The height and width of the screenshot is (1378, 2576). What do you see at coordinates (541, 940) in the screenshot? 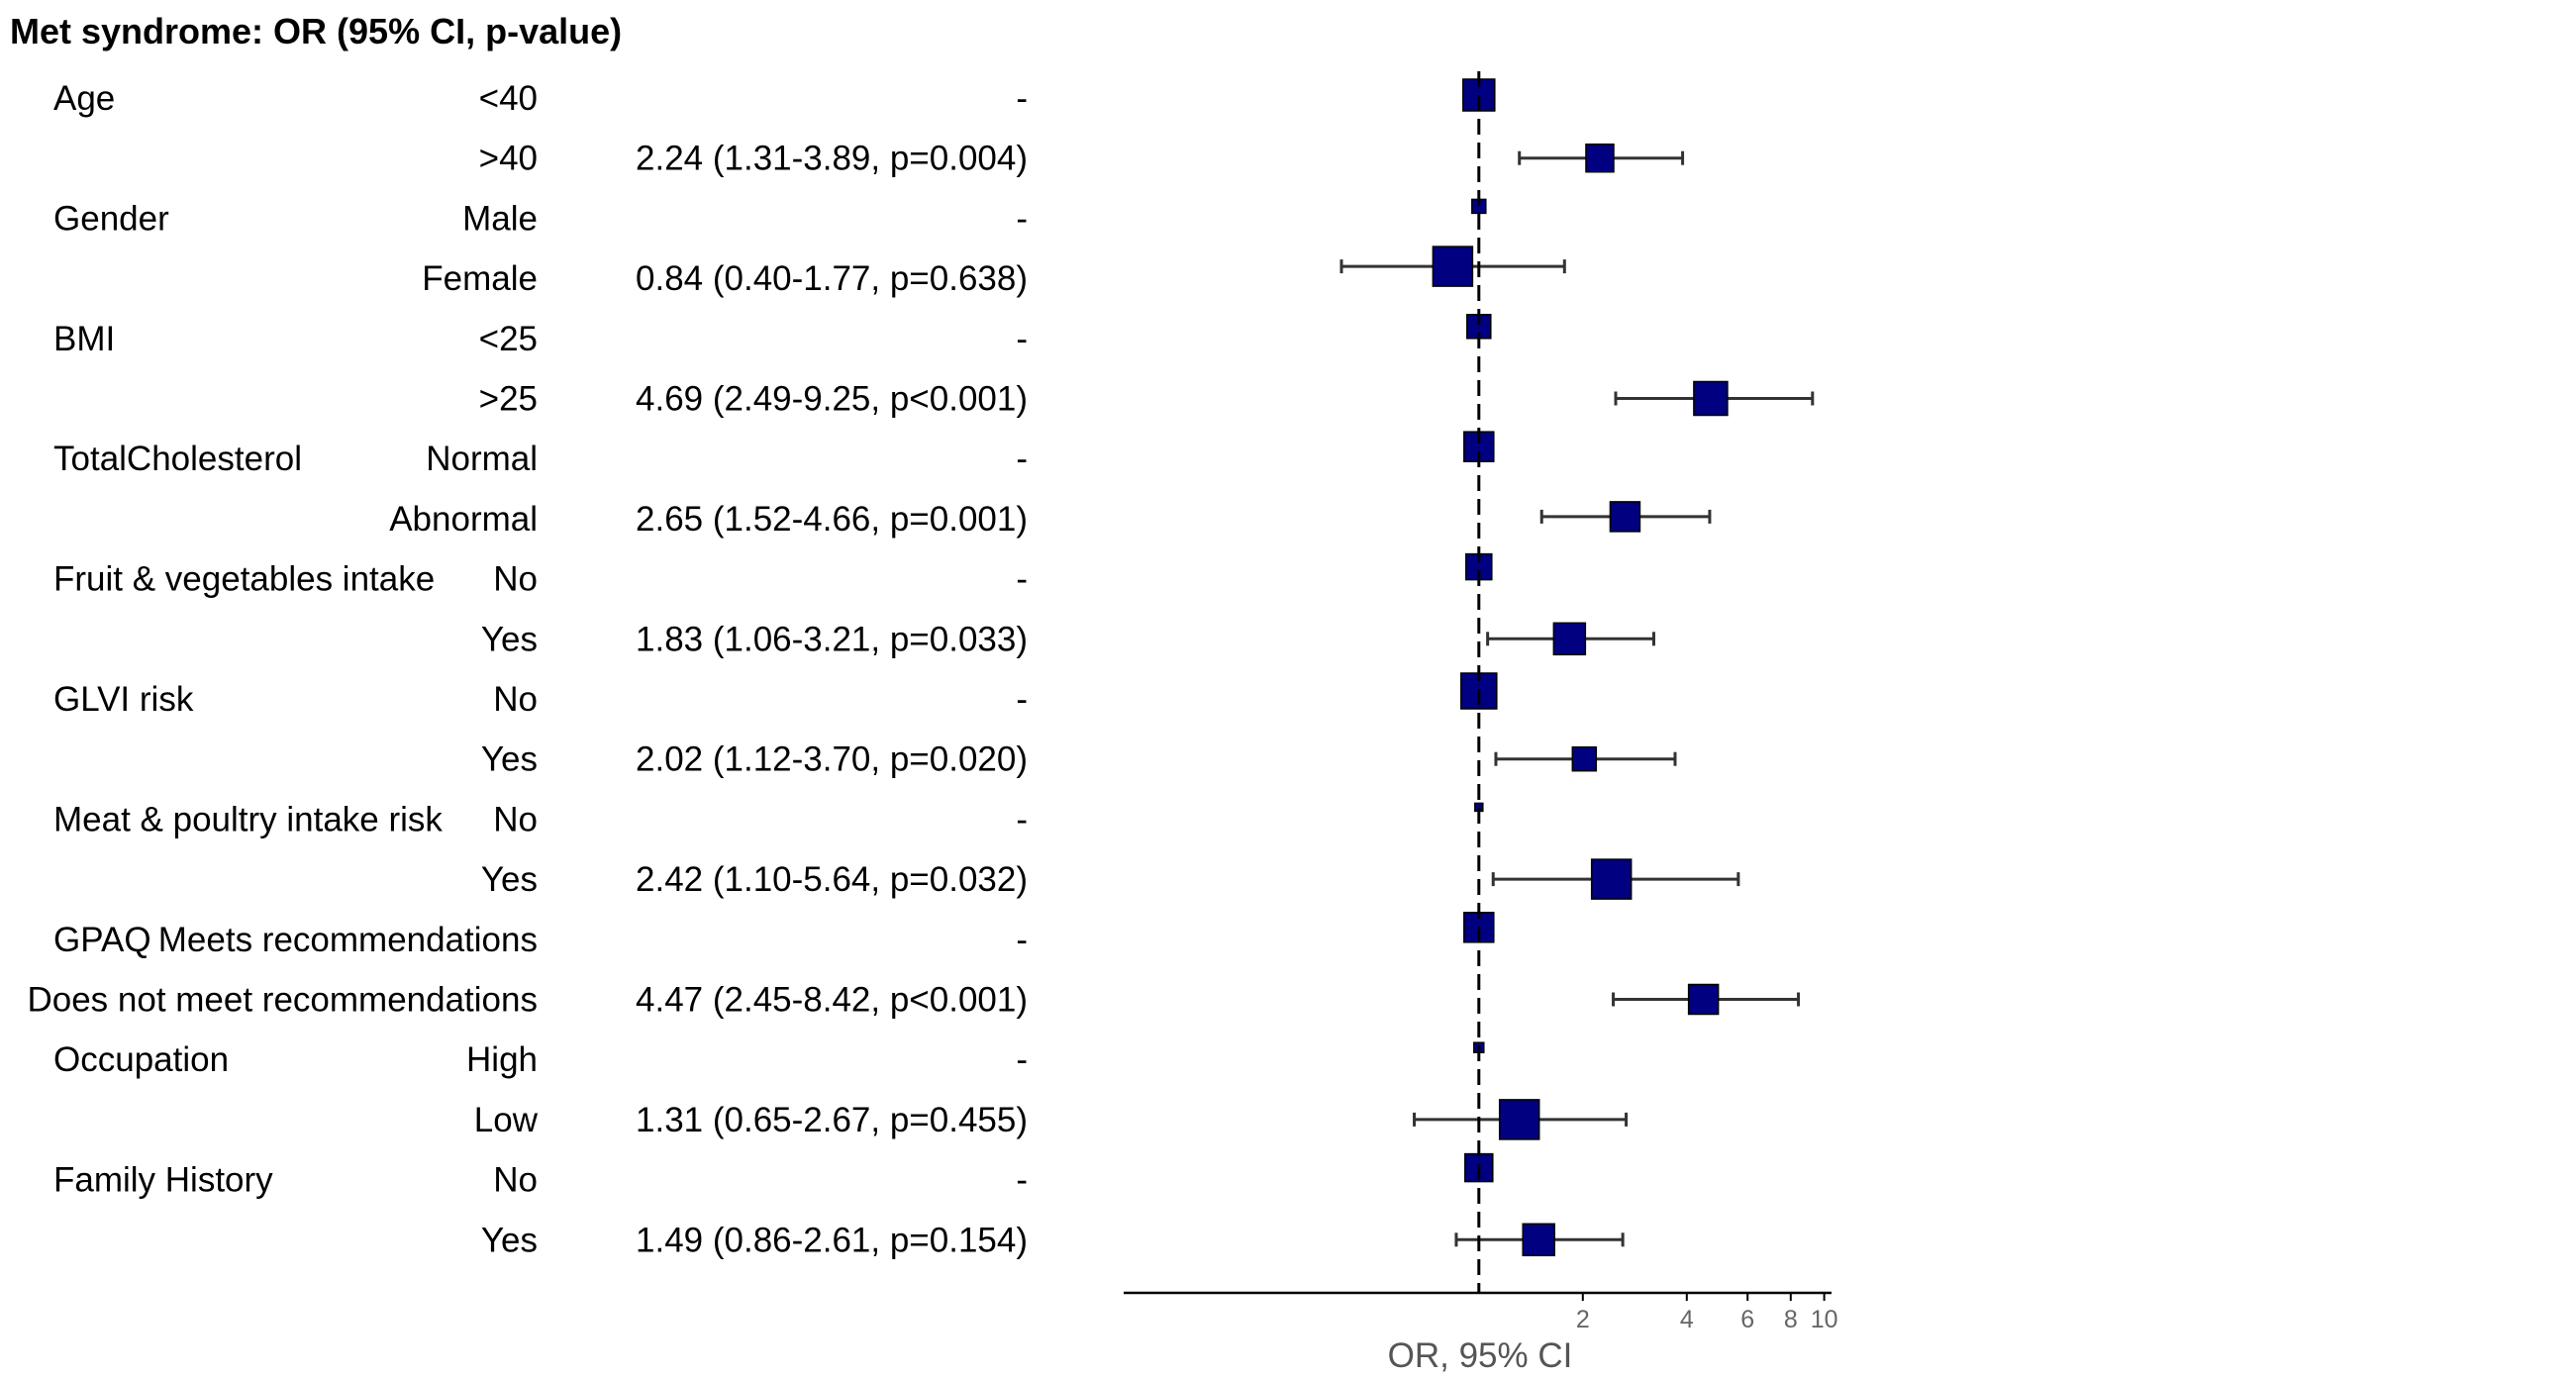
I see `forest-row: GPAQ Meets recommendations -` at bounding box center [541, 940].